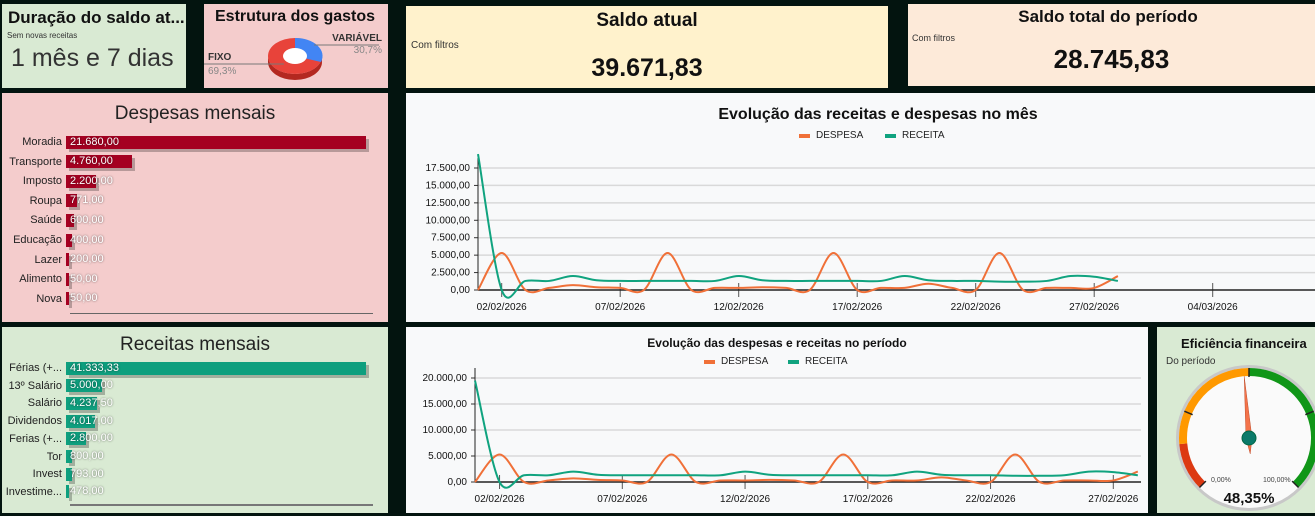  I want to click on saldo-total-value: 28.745,83, so click(1111, 59).